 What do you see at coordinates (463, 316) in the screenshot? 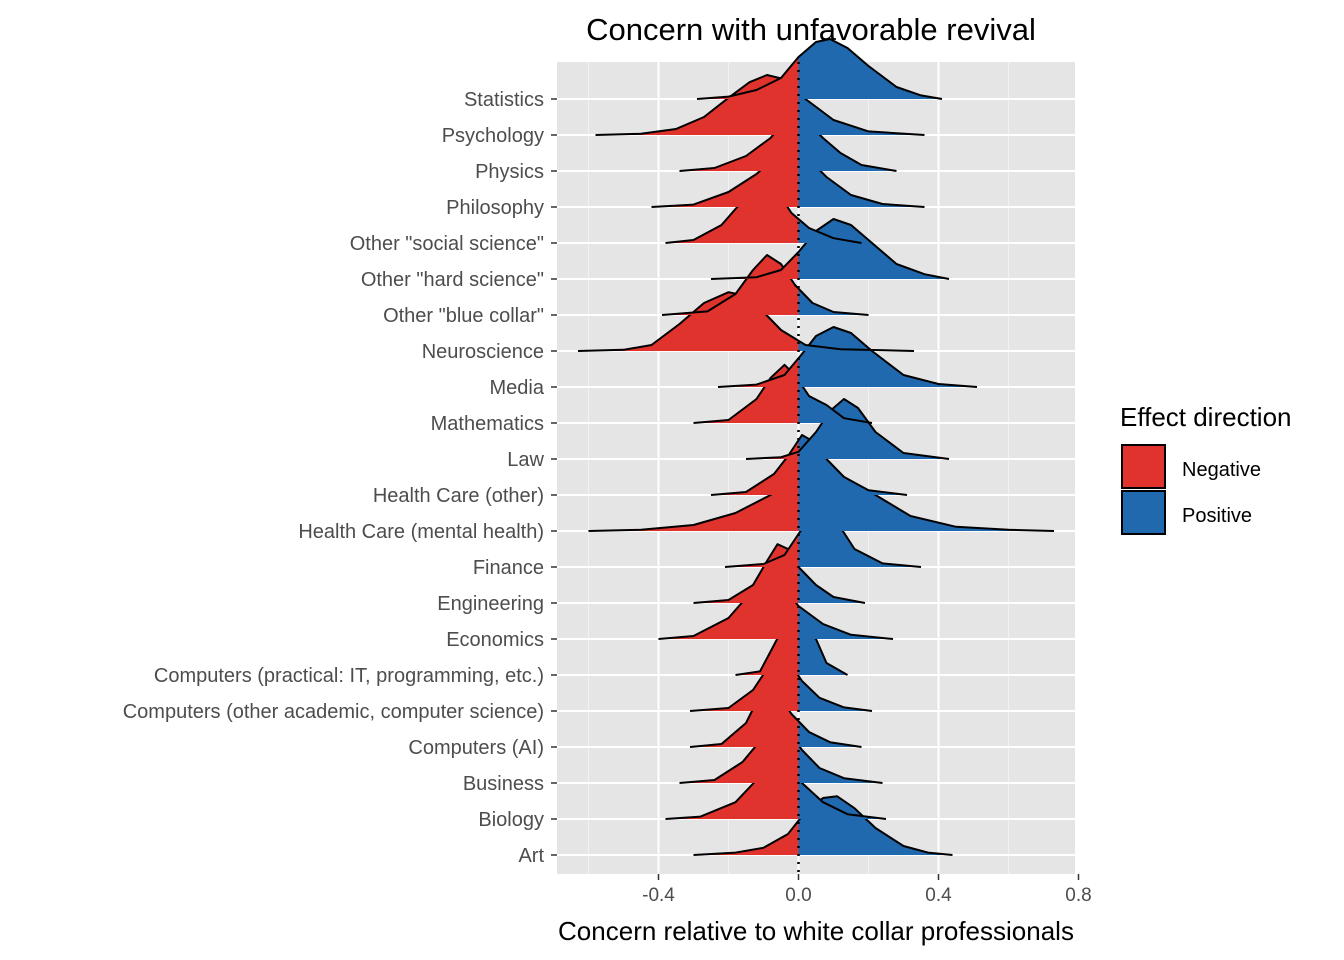
I see `y-tick-label: Other "blue collar"` at bounding box center [463, 316].